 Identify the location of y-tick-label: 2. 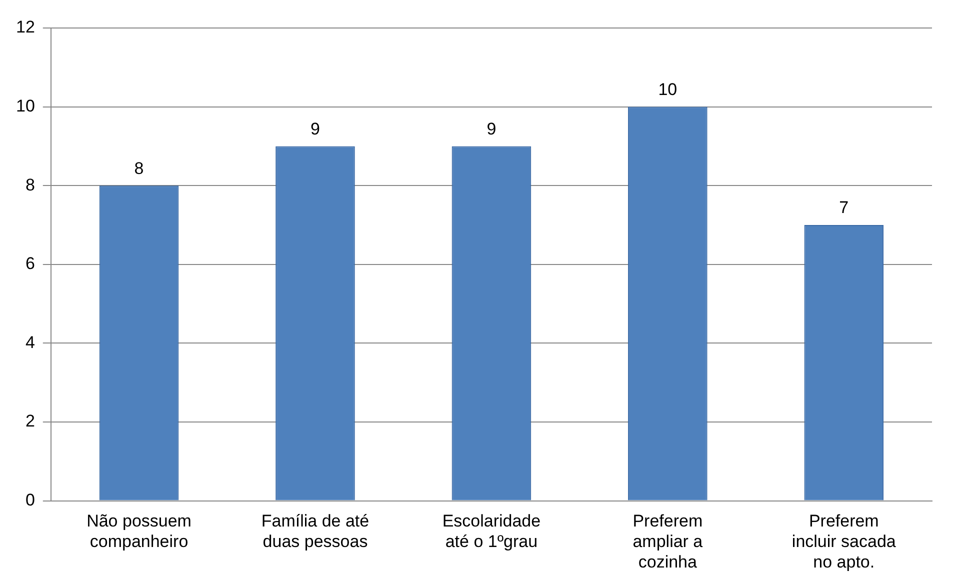
(30, 421).